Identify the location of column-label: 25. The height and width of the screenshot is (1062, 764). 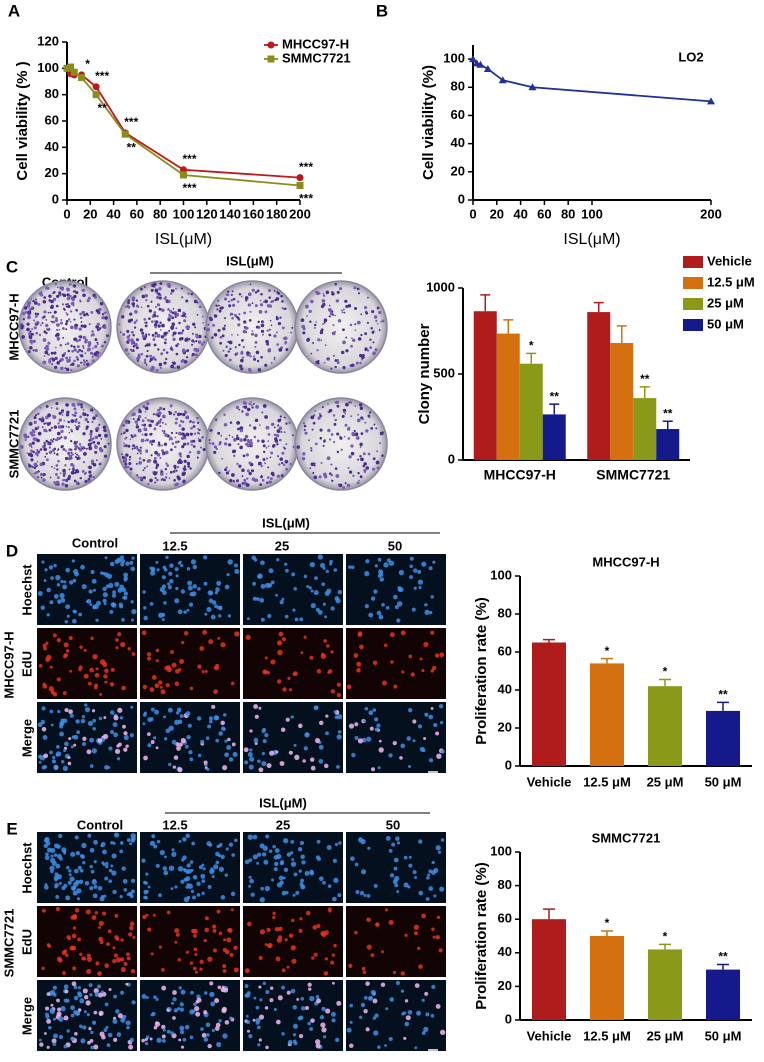
(283, 824).